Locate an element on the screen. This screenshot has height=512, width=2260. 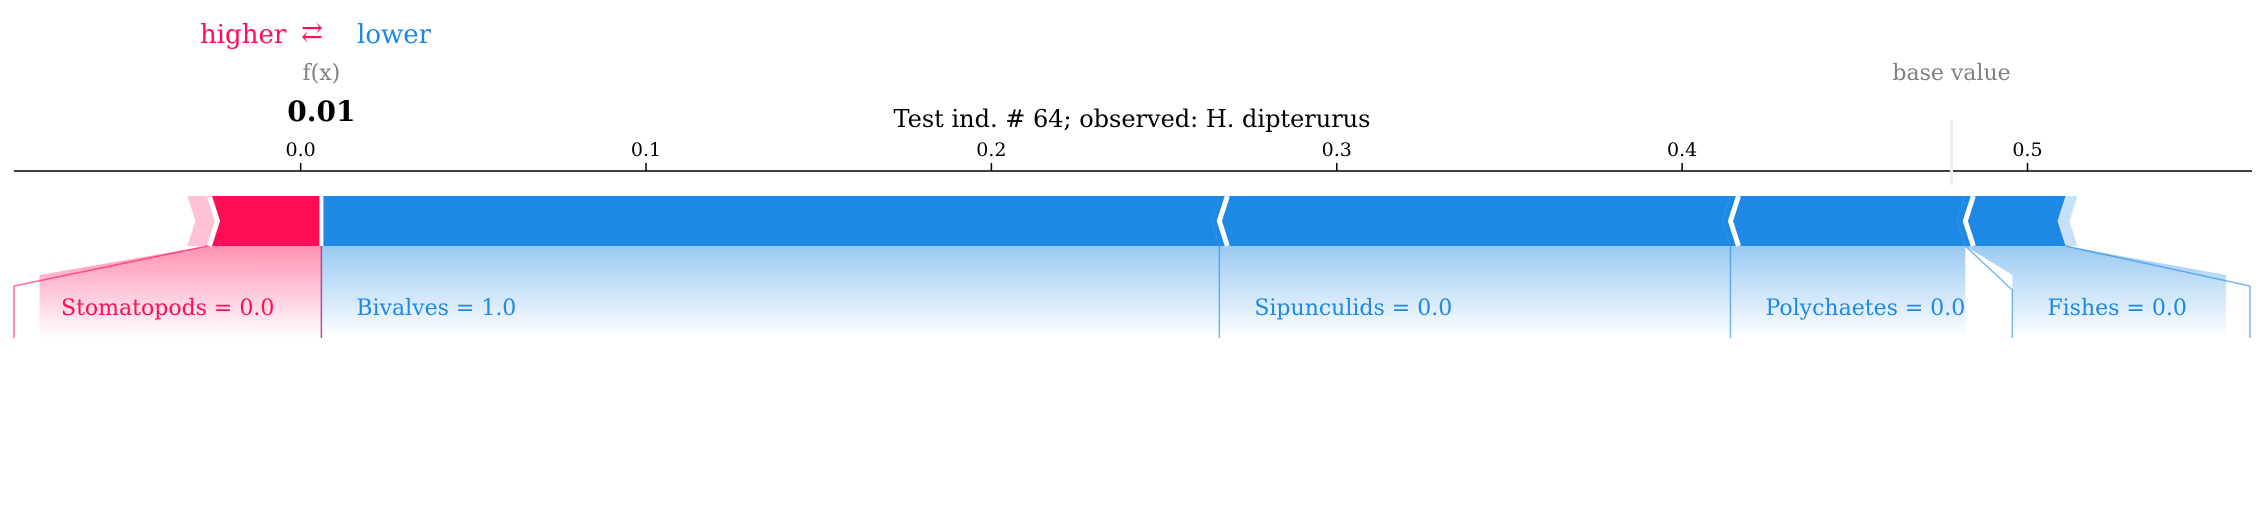
feature-label: Bivalves = 1.0 is located at coordinates (436, 308).